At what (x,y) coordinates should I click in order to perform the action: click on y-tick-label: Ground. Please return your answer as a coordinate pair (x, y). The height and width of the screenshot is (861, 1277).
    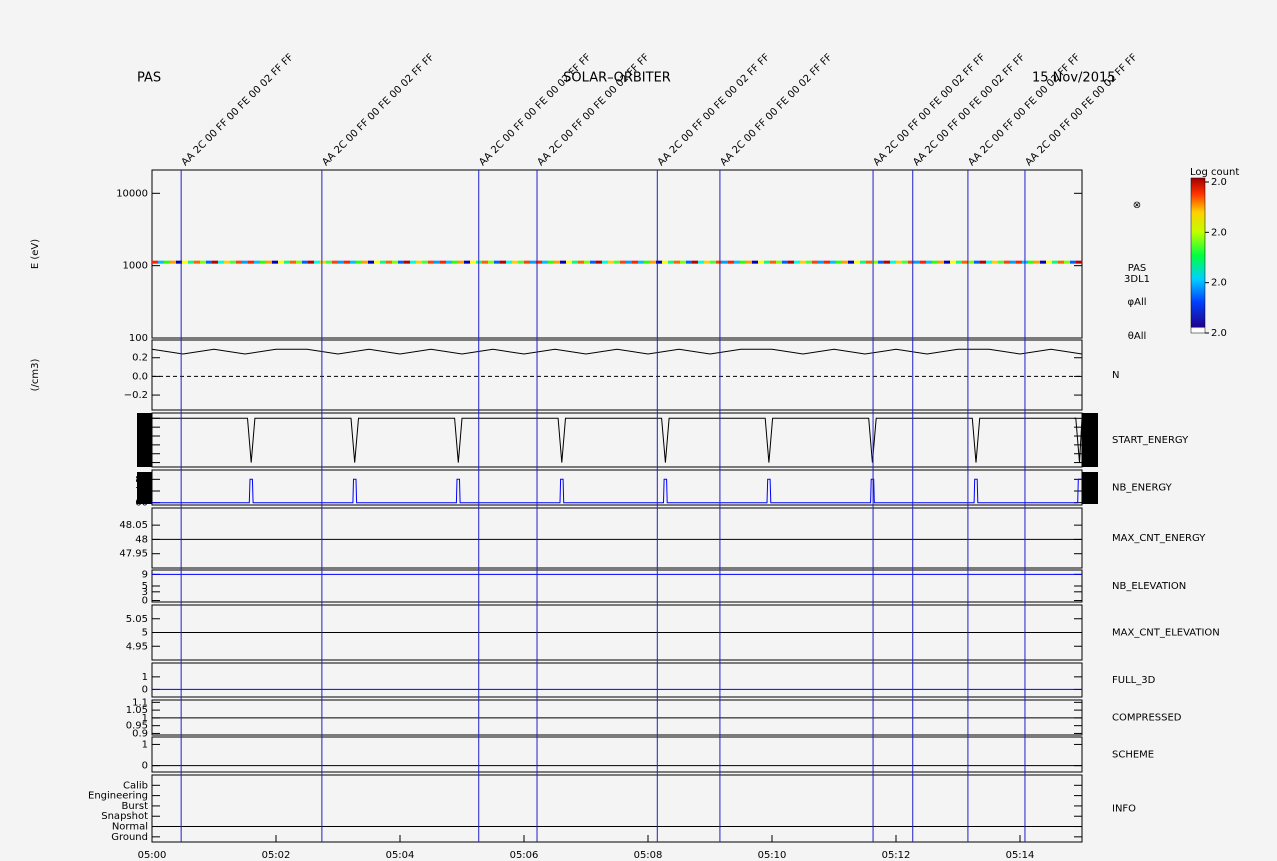
    Looking at the image, I should click on (129, 837).